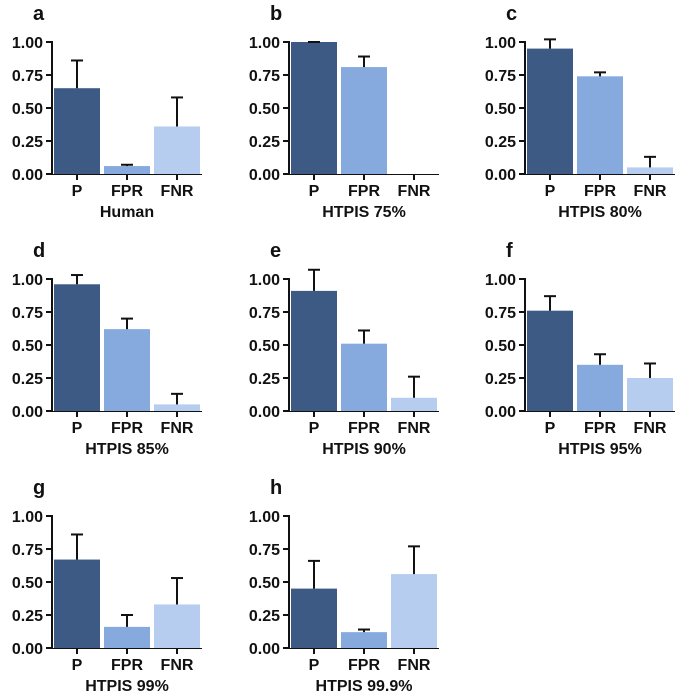 Image resolution: width=685 pixels, height=696 pixels. What do you see at coordinates (364, 212) in the screenshot?
I see `panel-xlabel: HTPIS 75%` at bounding box center [364, 212].